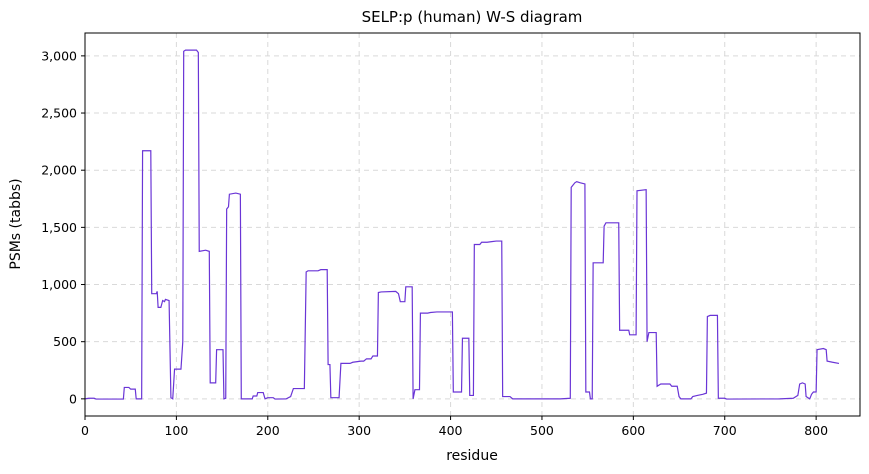 The width and height of the screenshot is (869, 474). Describe the element at coordinates (359, 430) in the screenshot. I see `x-tick-label: 300` at that location.